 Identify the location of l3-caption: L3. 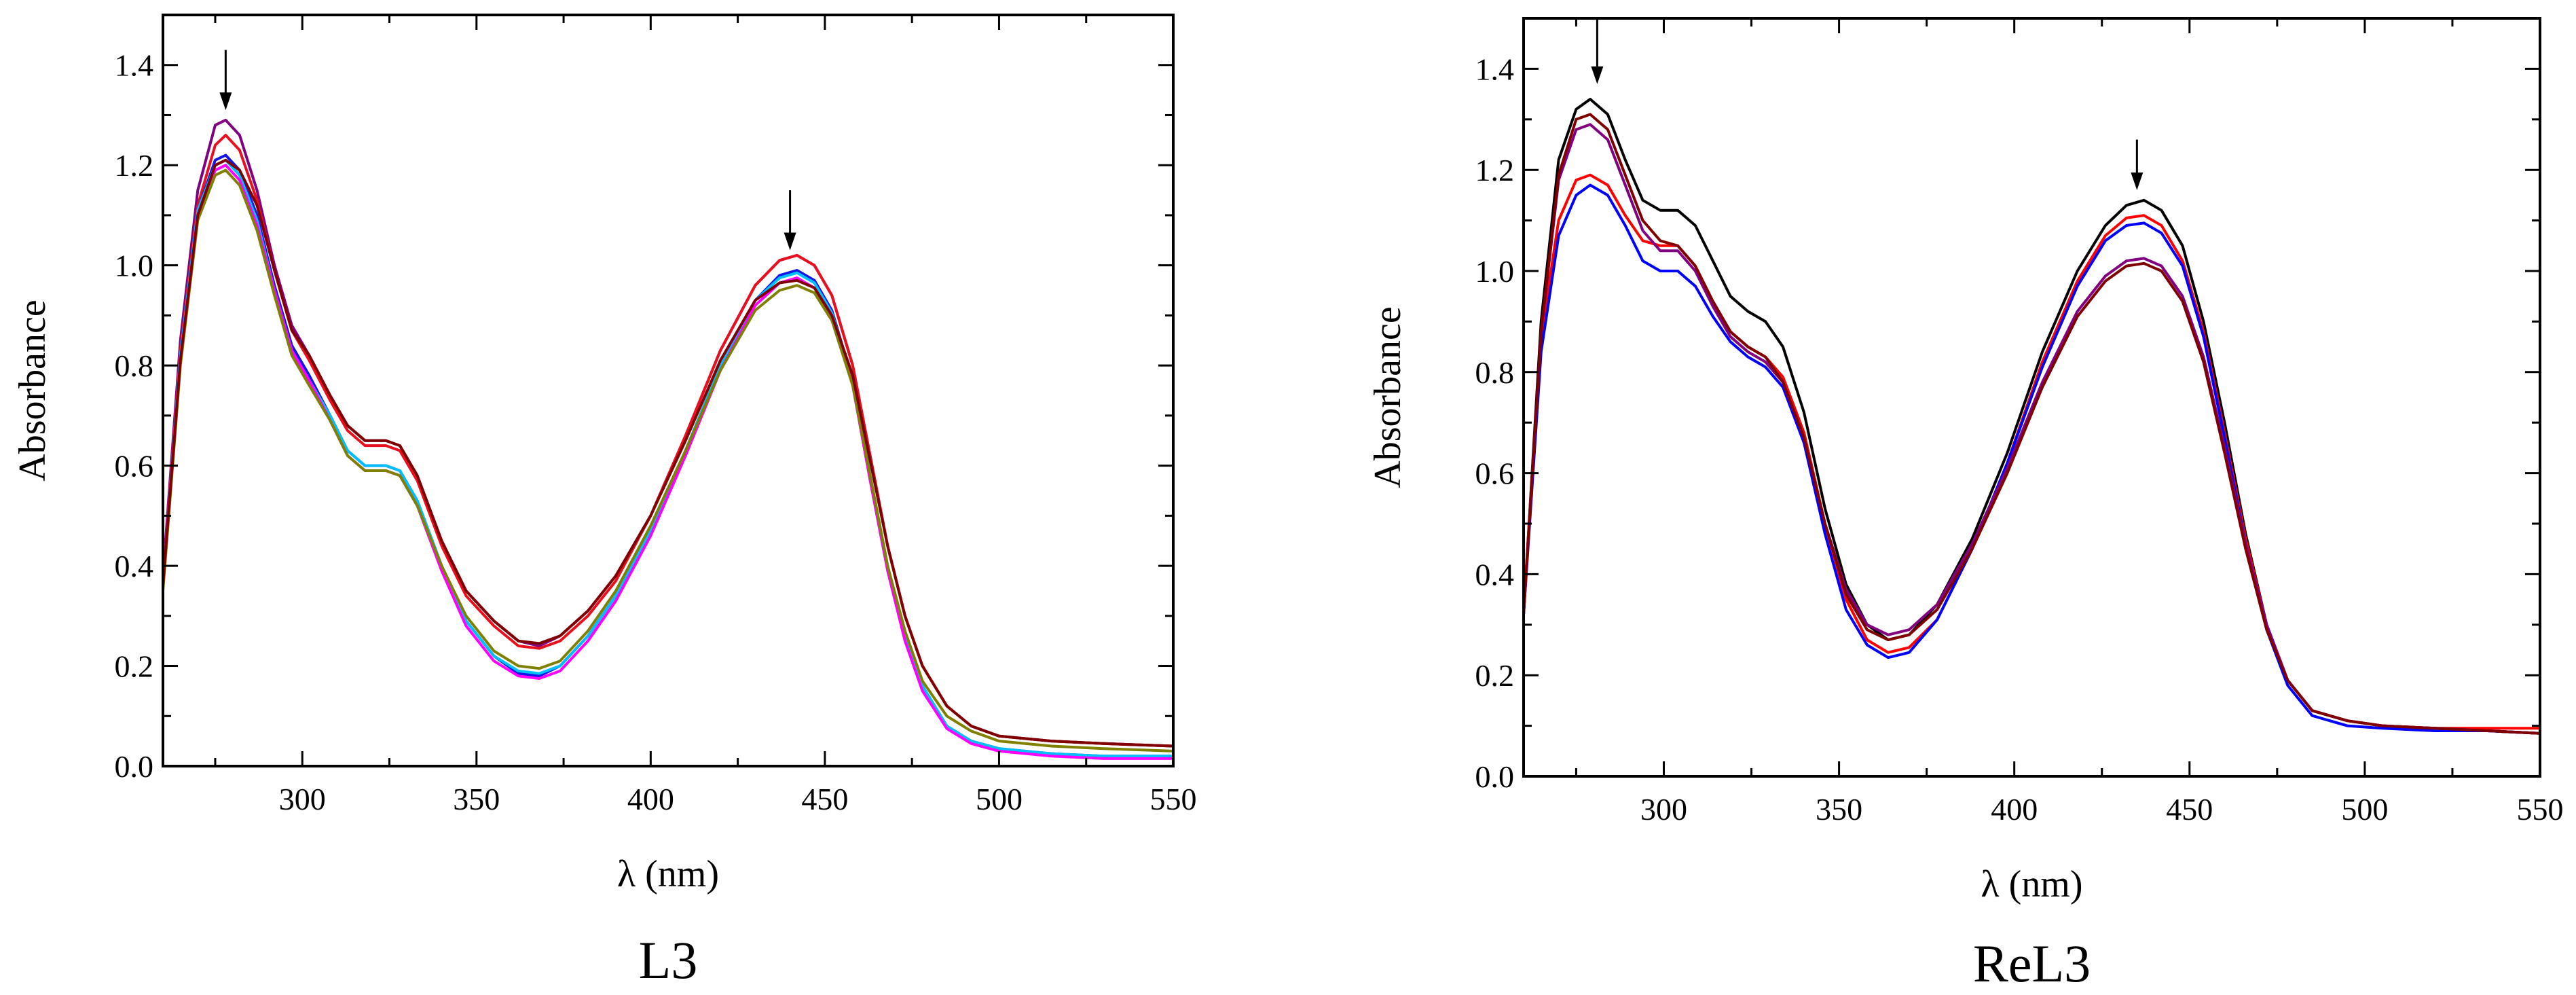
(668, 960).